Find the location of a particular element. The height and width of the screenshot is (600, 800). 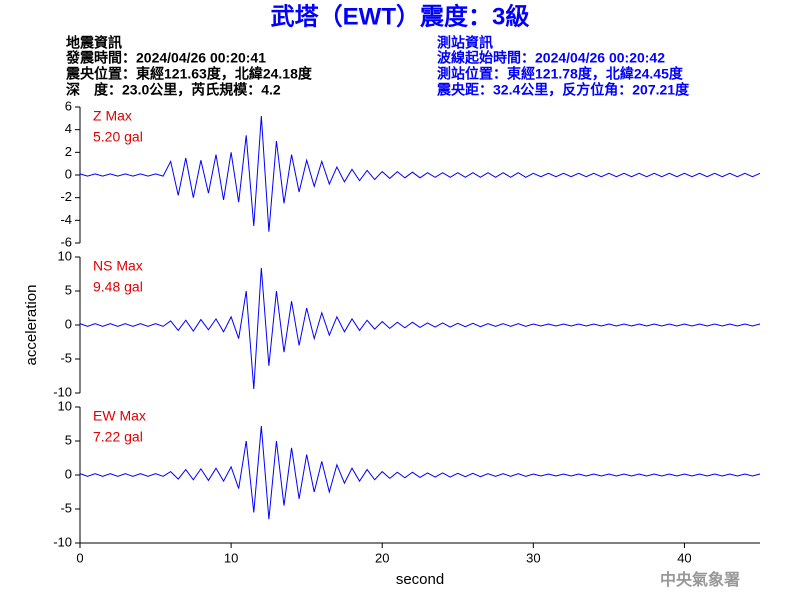

x-axis-label: second is located at coordinates (420, 579).